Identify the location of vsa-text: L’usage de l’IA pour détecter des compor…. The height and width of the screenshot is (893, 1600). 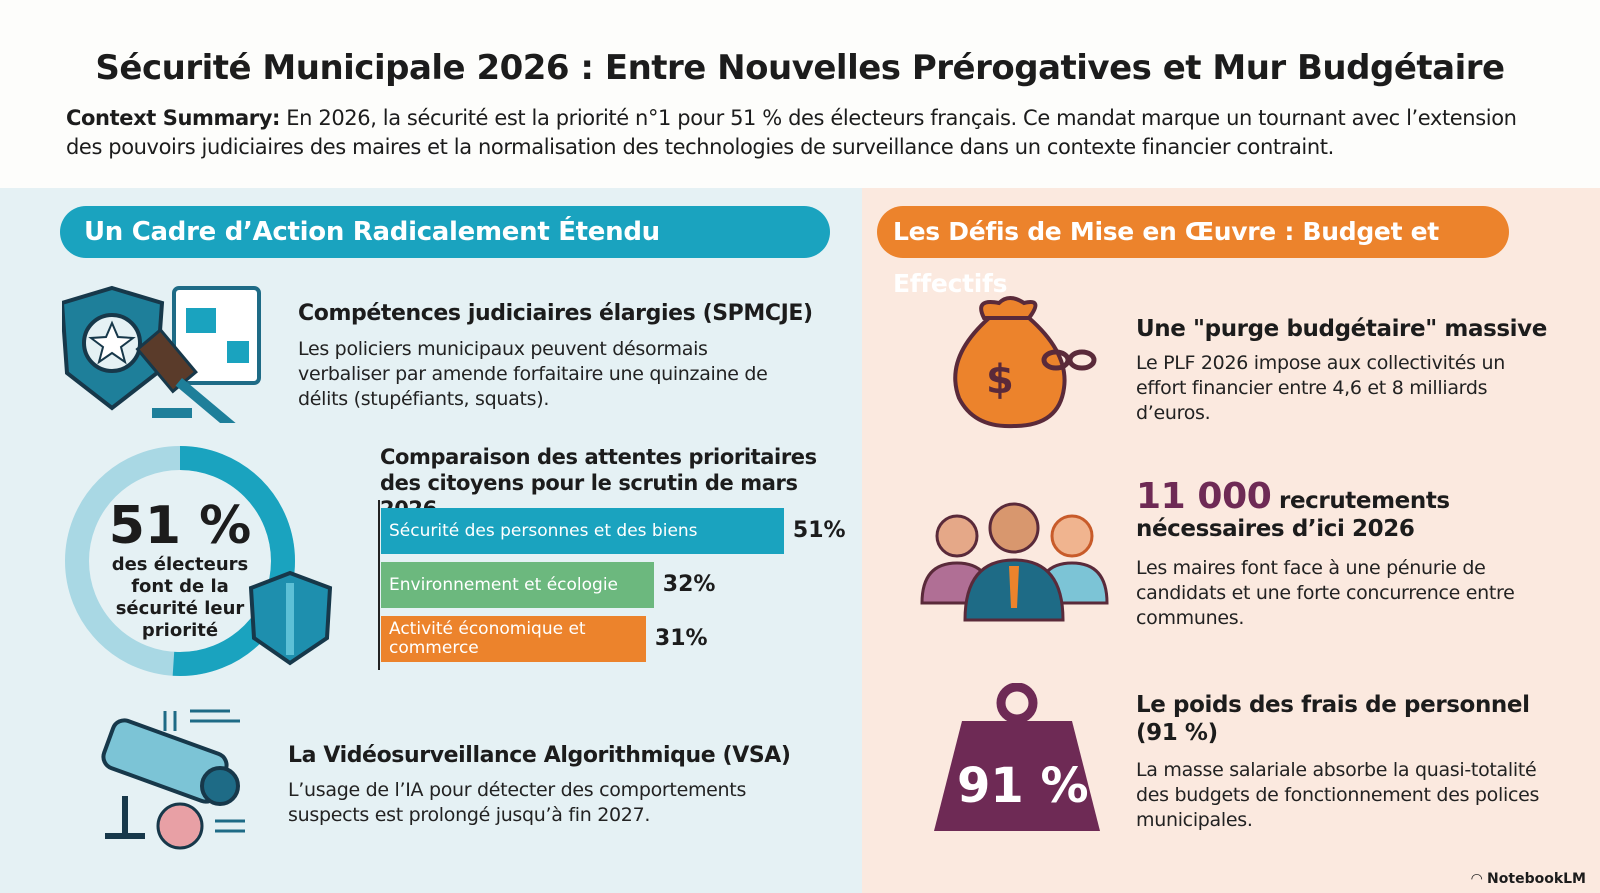
(517, 802).